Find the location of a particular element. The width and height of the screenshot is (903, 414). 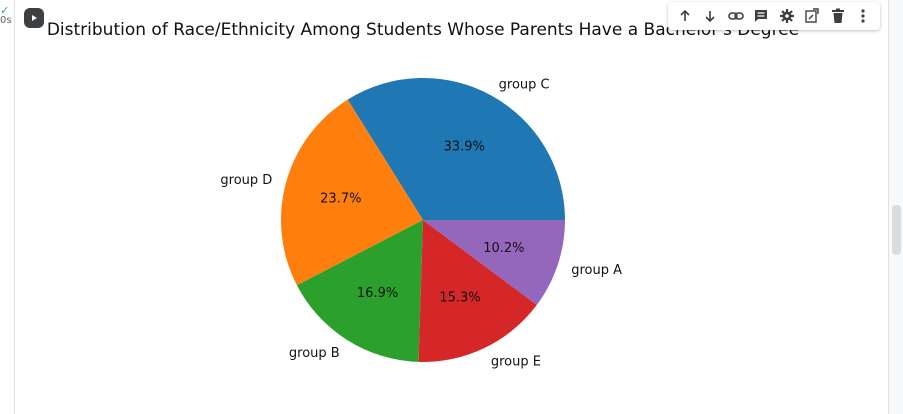

arrow-up-icon is located at coordinates (685, 15).